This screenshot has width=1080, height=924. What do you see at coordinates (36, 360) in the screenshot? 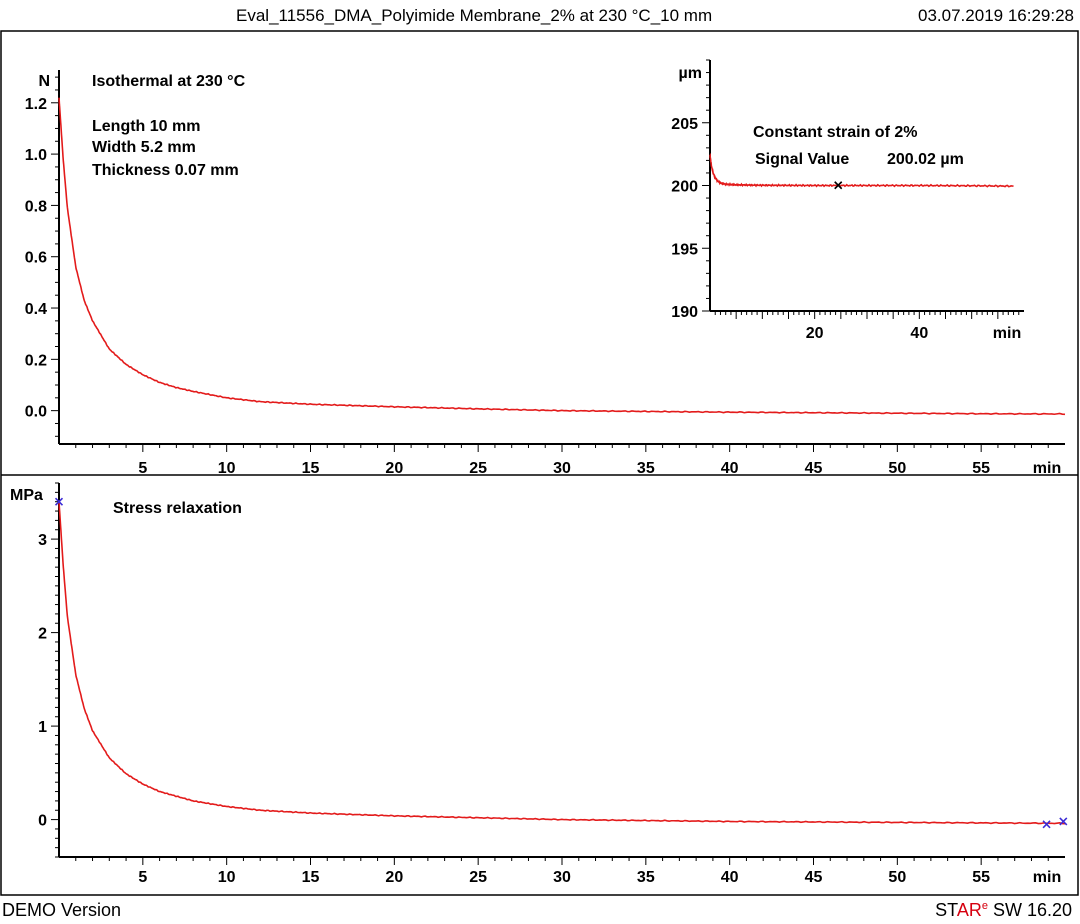
I see `y-tick-label: 0.2` at bounding box center [36, 360].